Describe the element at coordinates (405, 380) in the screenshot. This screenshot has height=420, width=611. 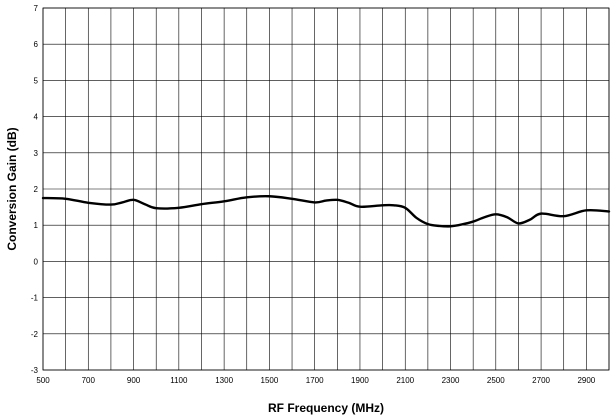
I see `x-tick-label: 2100` at that location.